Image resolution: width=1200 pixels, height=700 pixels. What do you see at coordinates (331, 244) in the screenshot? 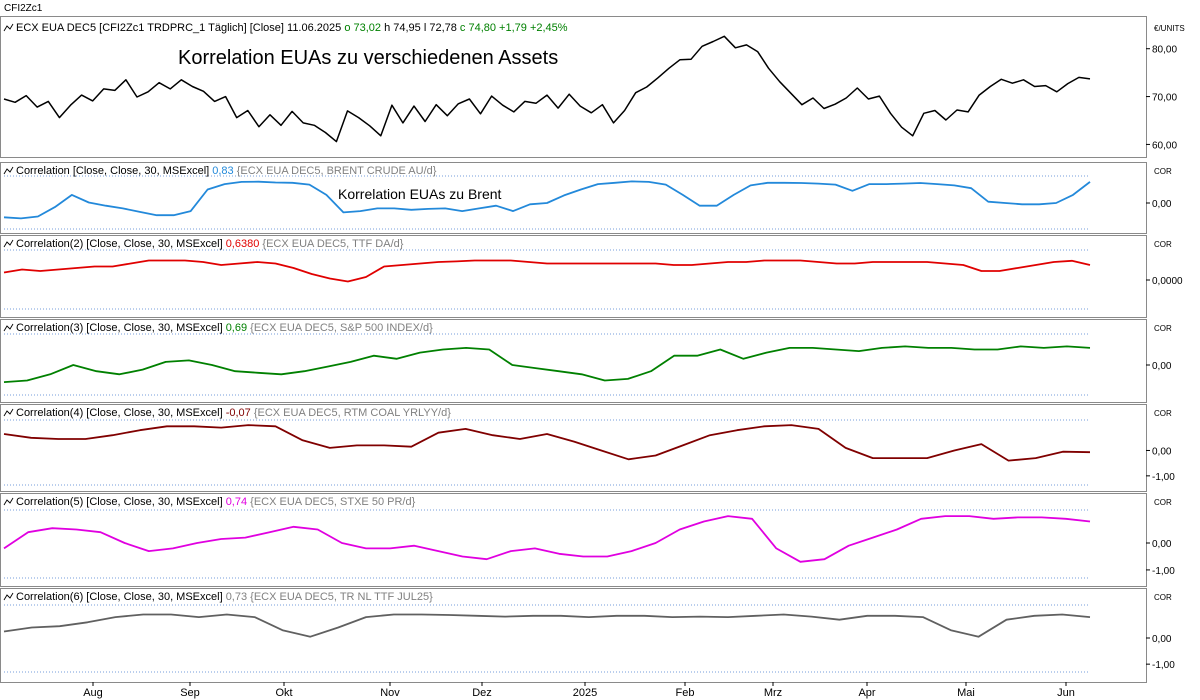
I see `indicator-reference: {ECX EUA DEC5, TTF DA/d}` at bounding box center [331, 244].